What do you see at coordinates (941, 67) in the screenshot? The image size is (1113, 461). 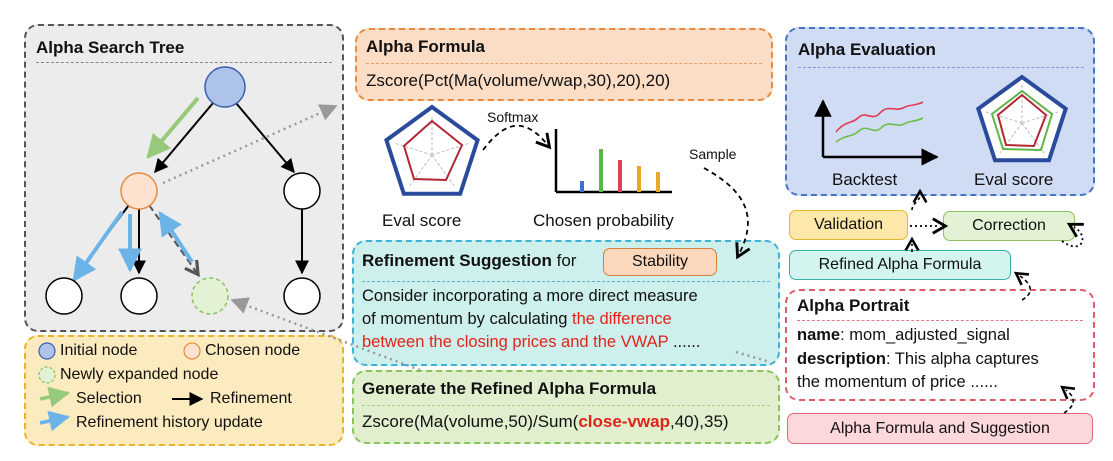 I see `alpha-evaluation-divider` at bounding box center [941, 67].